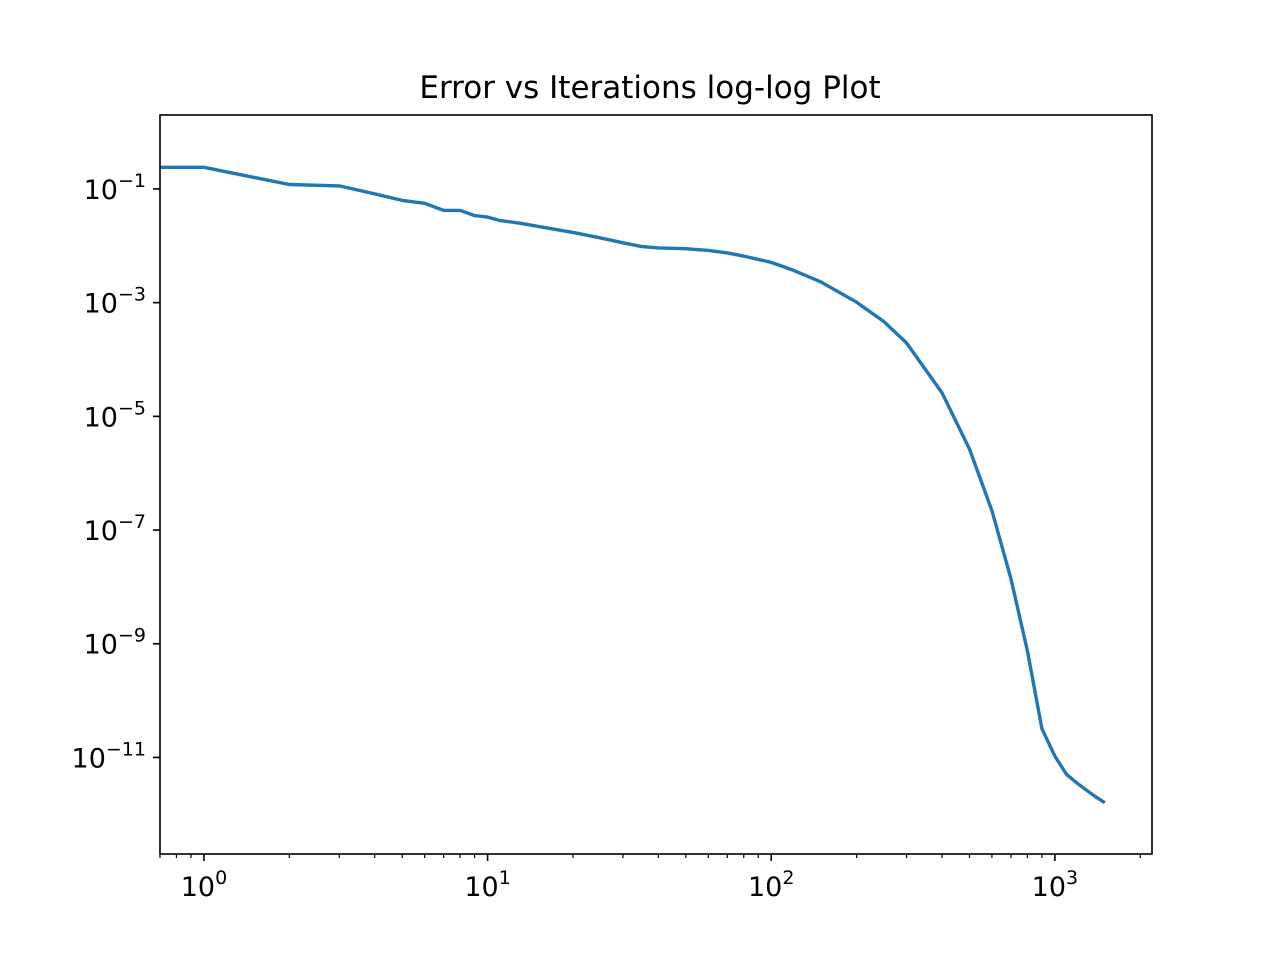  Describe the element at coordinates (649, 88) in the screenshot. I see `chart-title: Error vs Iterations log-log Plot` at that location.